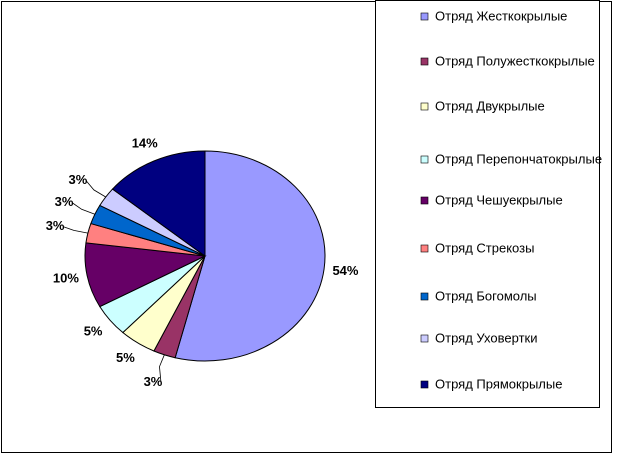 The width and height of the screenshot is (633, 456). Describe the element at coordinates (66, 278) in the screenshot. I see `data-label: 10%` at that location.